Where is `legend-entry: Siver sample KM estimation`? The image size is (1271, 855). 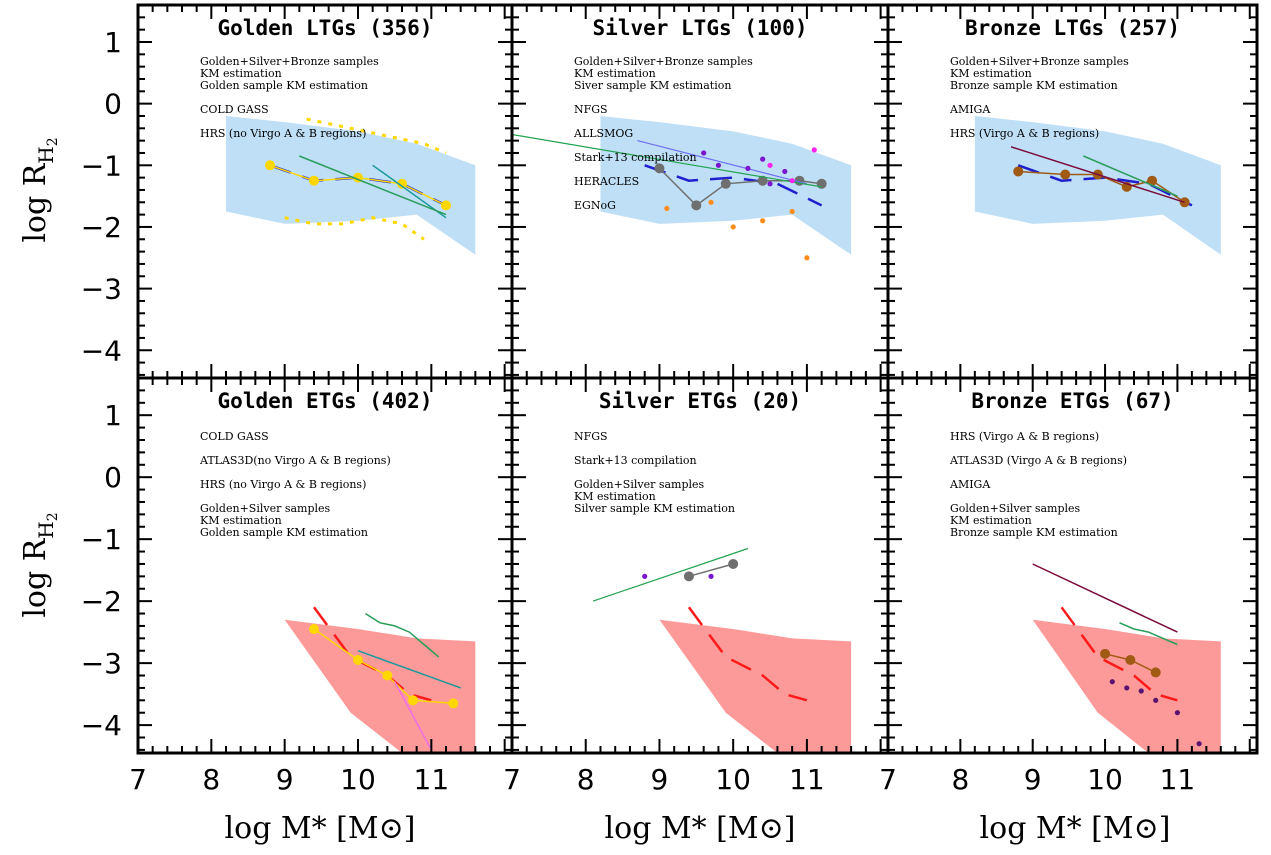
legend-entry: Siver sample KM estimation is located at coordinates (652, 85).